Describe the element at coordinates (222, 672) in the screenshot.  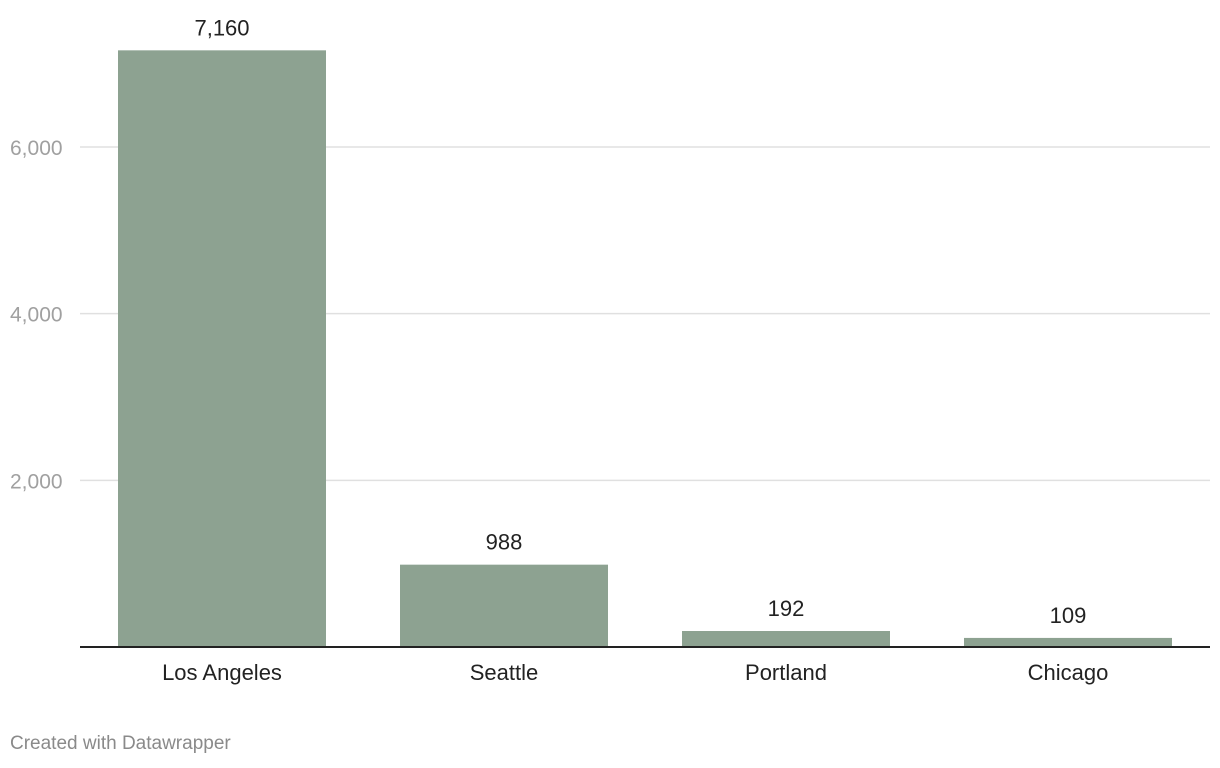
I see `category-label: Los Angeles` at that location.